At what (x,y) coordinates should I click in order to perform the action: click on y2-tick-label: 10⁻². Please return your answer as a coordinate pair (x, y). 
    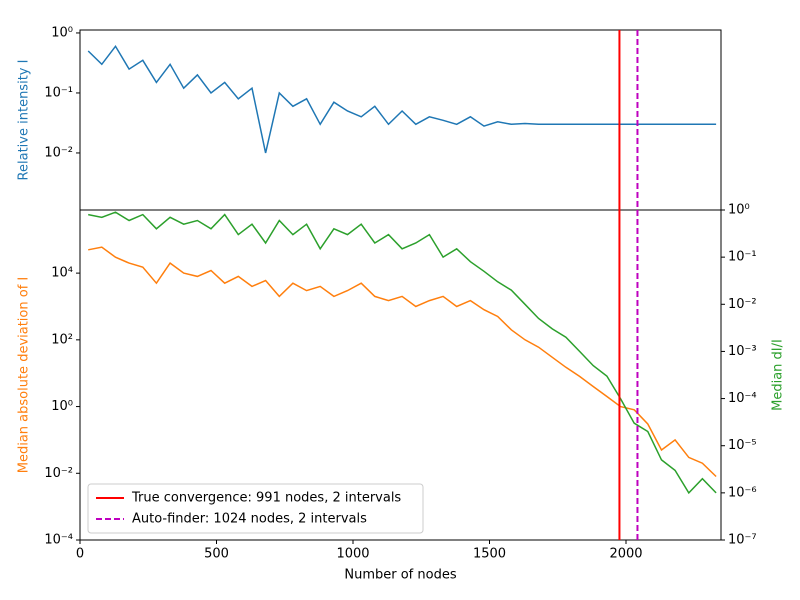
    Looking at the image, I should click on (742, 304).